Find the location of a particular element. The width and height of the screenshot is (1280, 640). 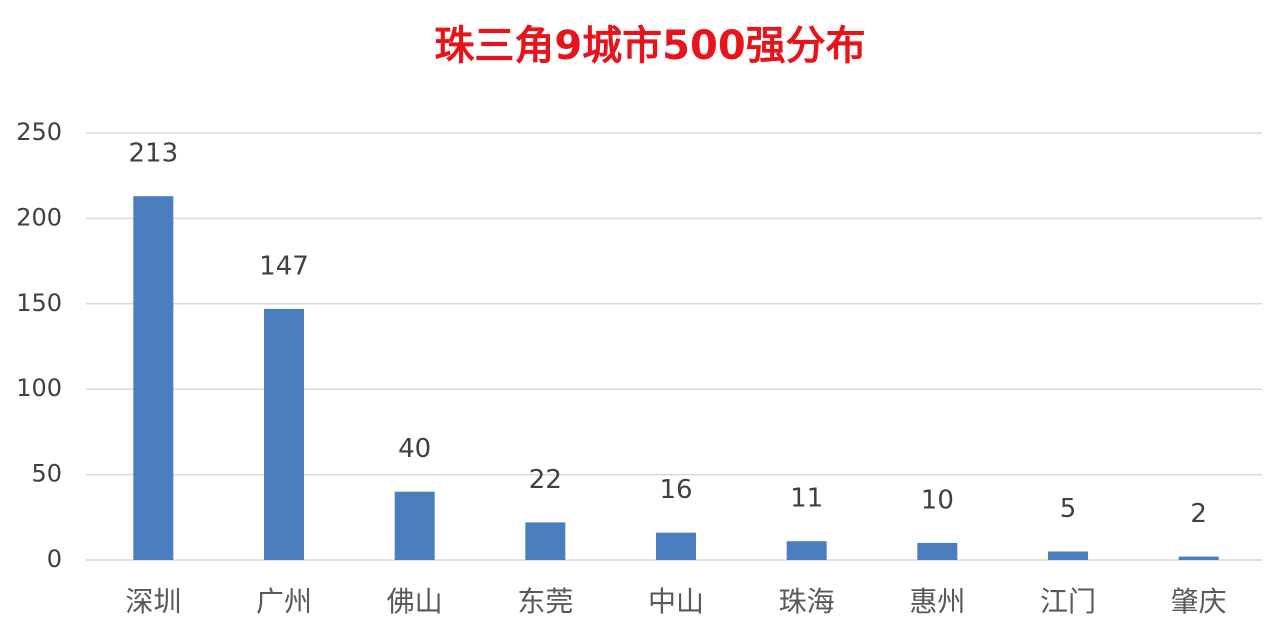

x-tick-label: 珠海 is located at coordinates (807, 601).